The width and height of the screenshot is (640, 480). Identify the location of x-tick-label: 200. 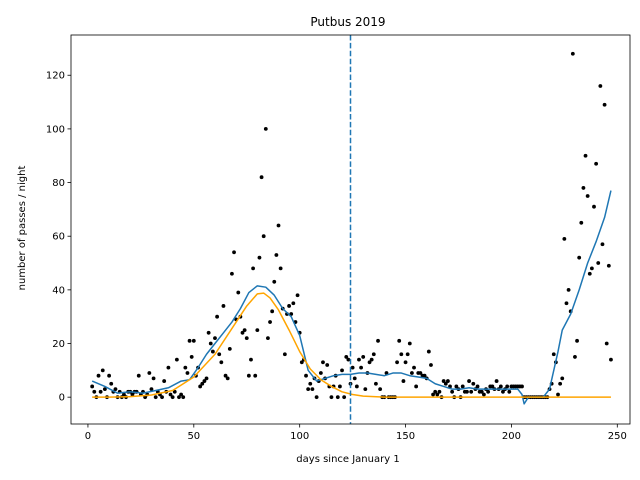
(511, 436).